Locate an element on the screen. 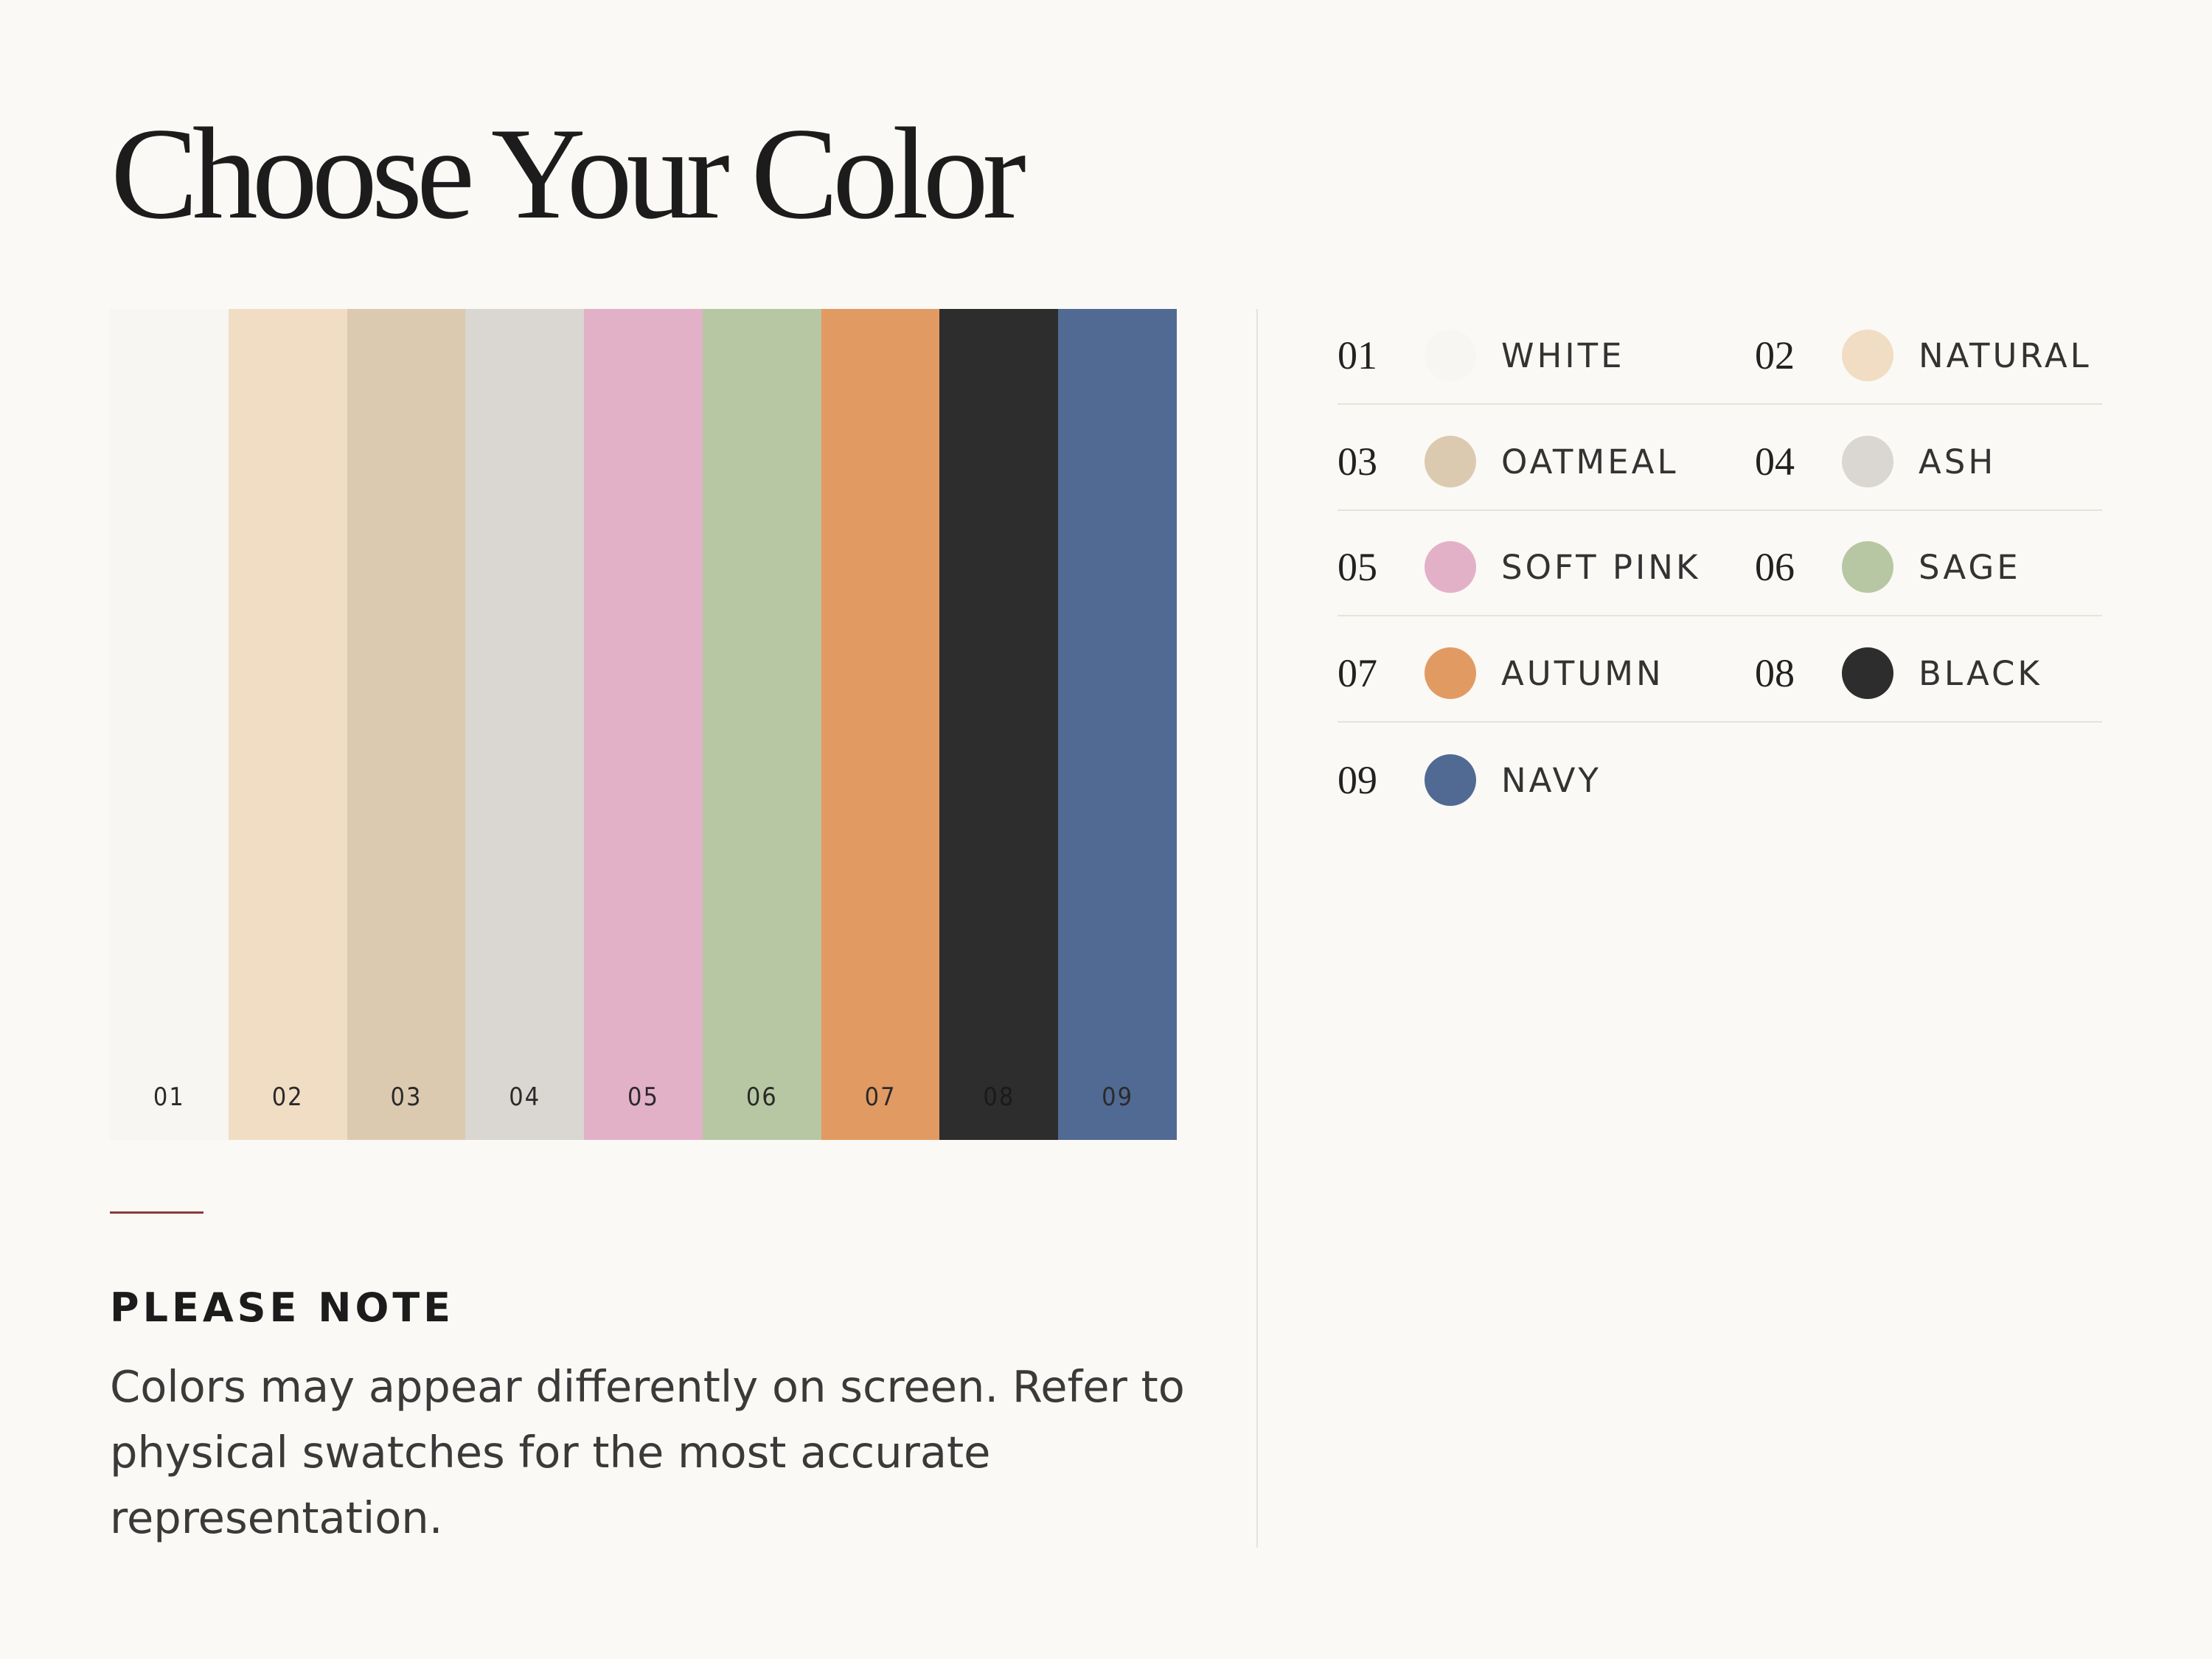 This screenshot has width=2212, height=1659. swatch-number: 08 is located at coordinates (999, 1097).